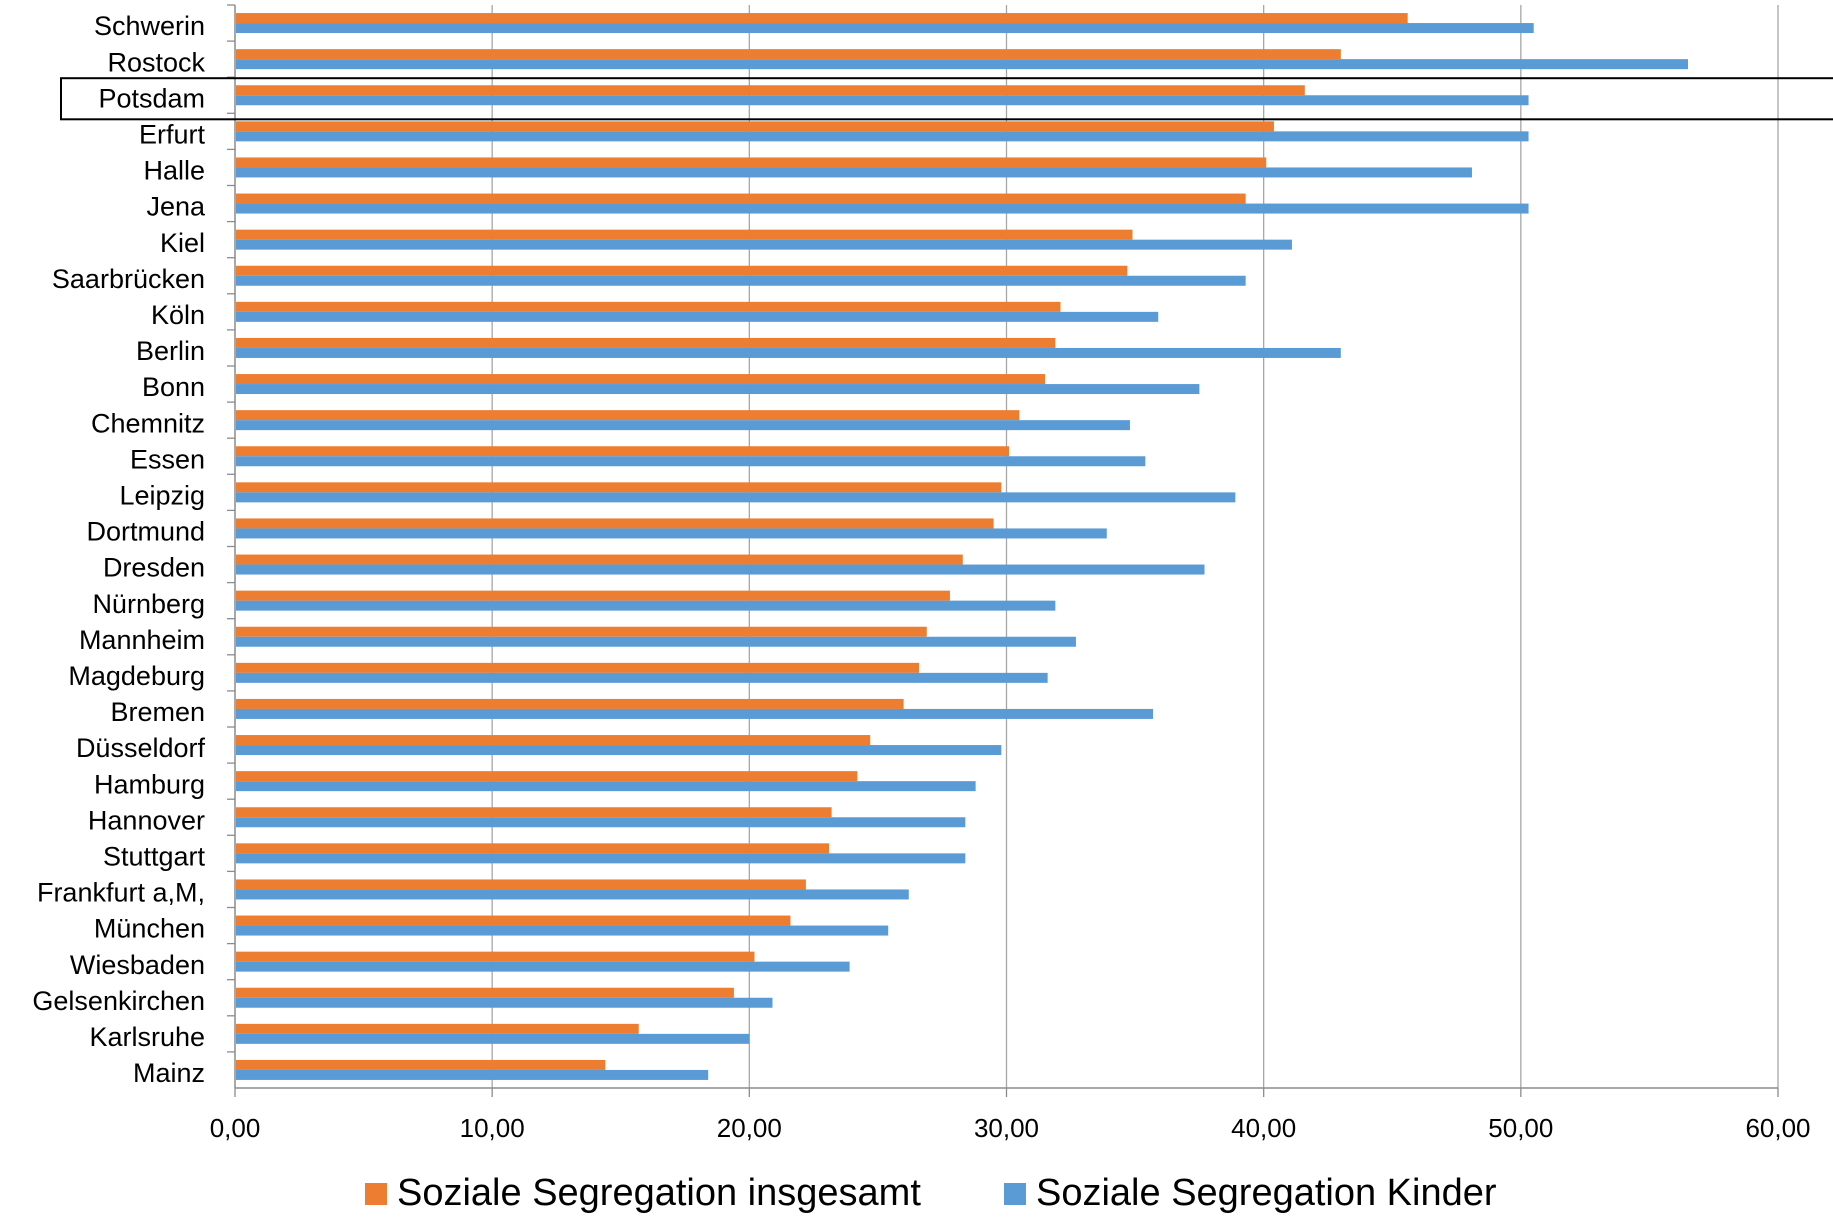  Describe the element at coordinates (648, 306) in the screenshot. I see `bar-köln-insgesamt` at that location.